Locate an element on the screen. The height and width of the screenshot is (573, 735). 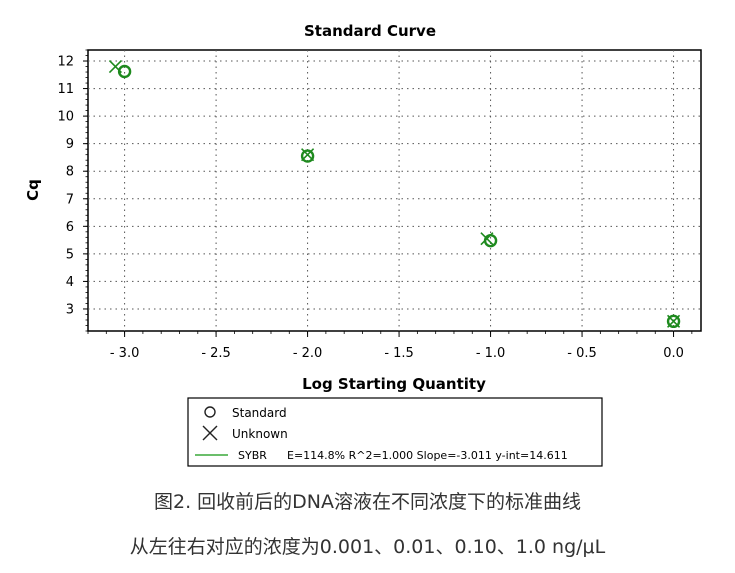
y-tick-label: 5 is located at coordinates (70, 254).